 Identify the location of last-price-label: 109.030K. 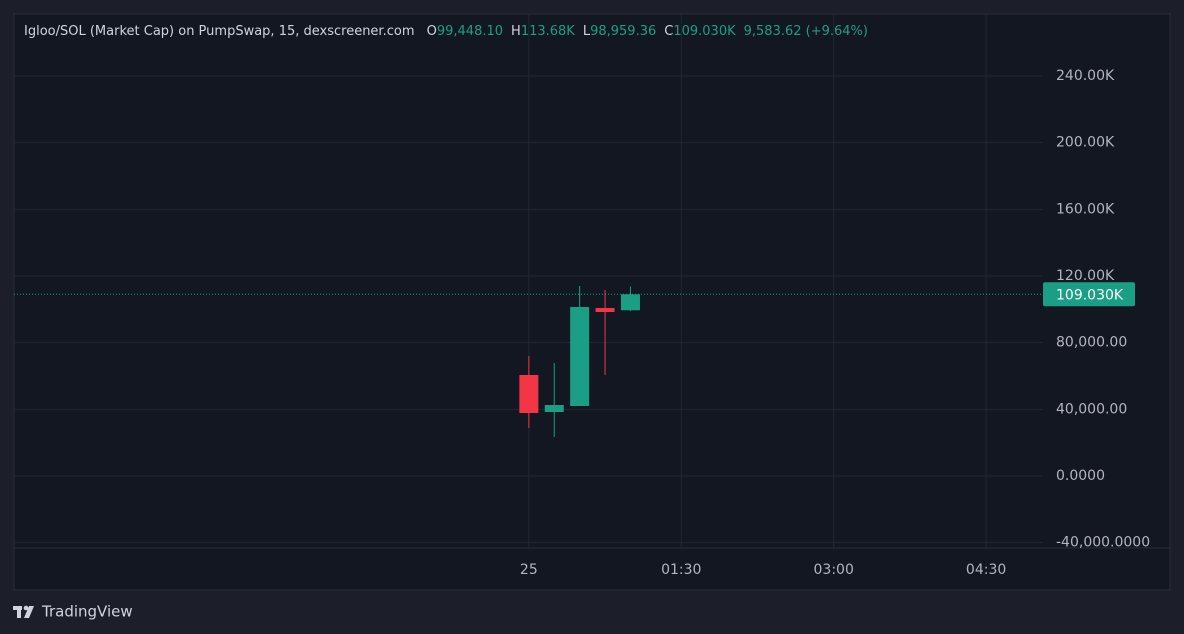
(1090, 295).